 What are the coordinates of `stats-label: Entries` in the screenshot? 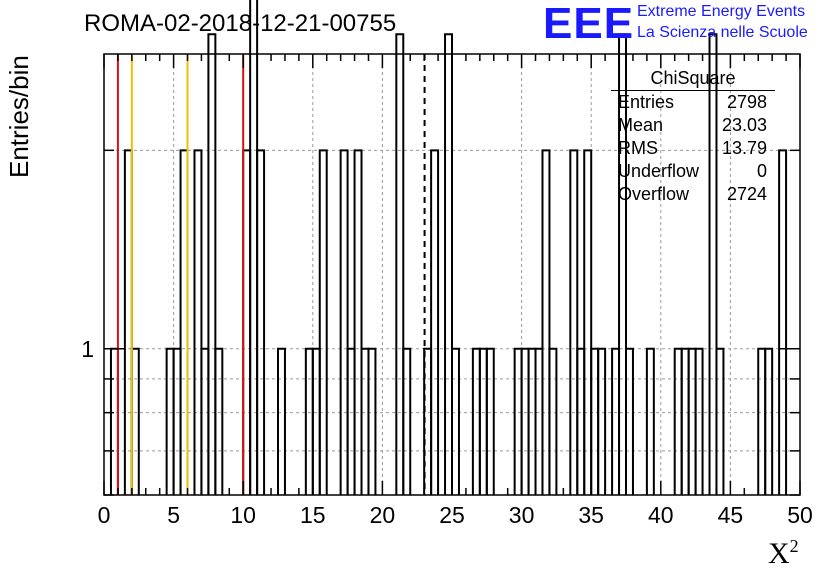 It's located at (646, 102).